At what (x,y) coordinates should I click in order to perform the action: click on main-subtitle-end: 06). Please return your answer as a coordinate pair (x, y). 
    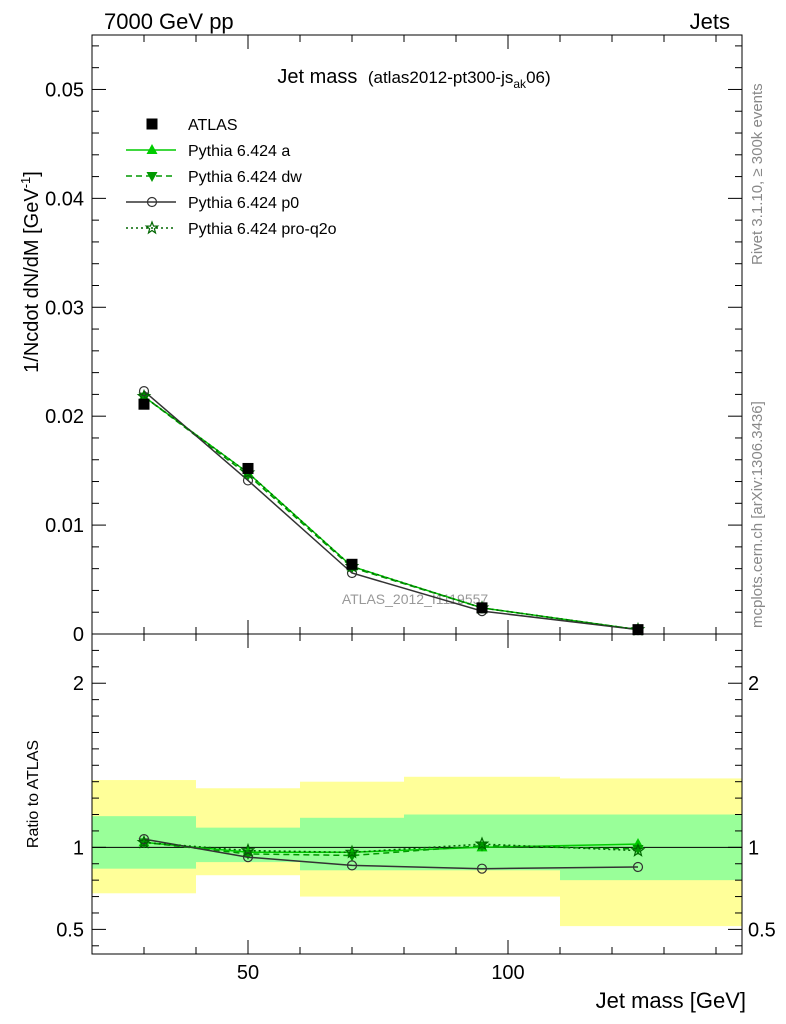
    Looking at the image, I should click on (538, 77).